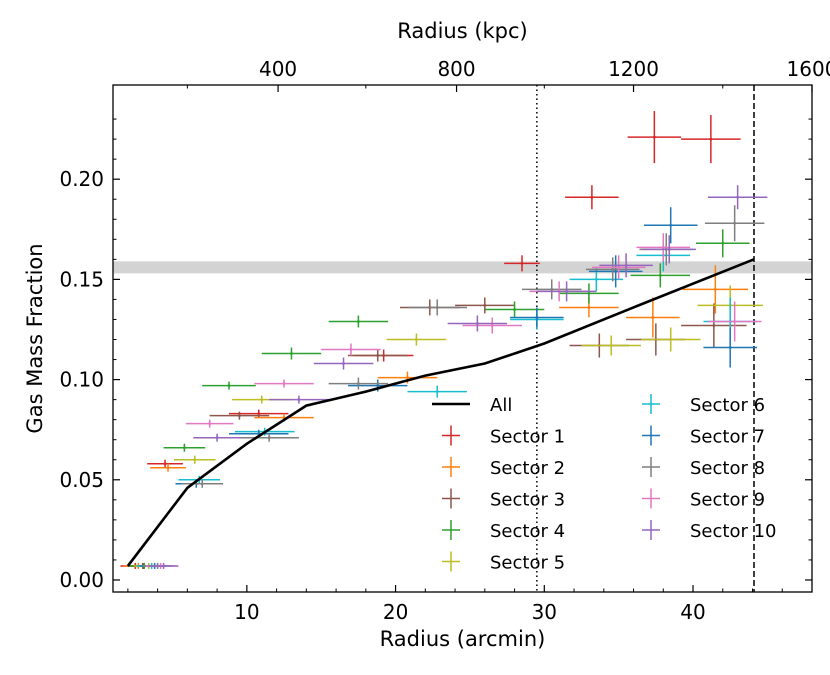 The image size is (830, 675). Describe the element at coordinates (456, 69) in the screenshot. I see `top-tick-label: 800` at that location.